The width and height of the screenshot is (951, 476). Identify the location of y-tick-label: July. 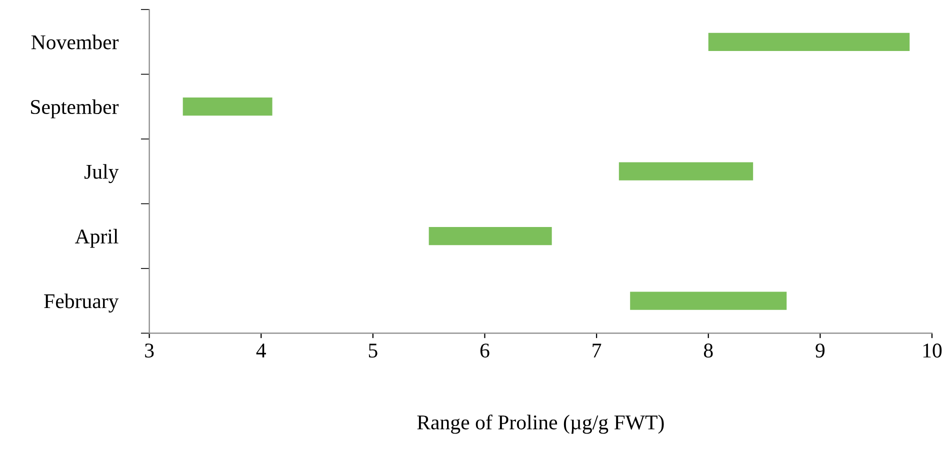
(101, 174).